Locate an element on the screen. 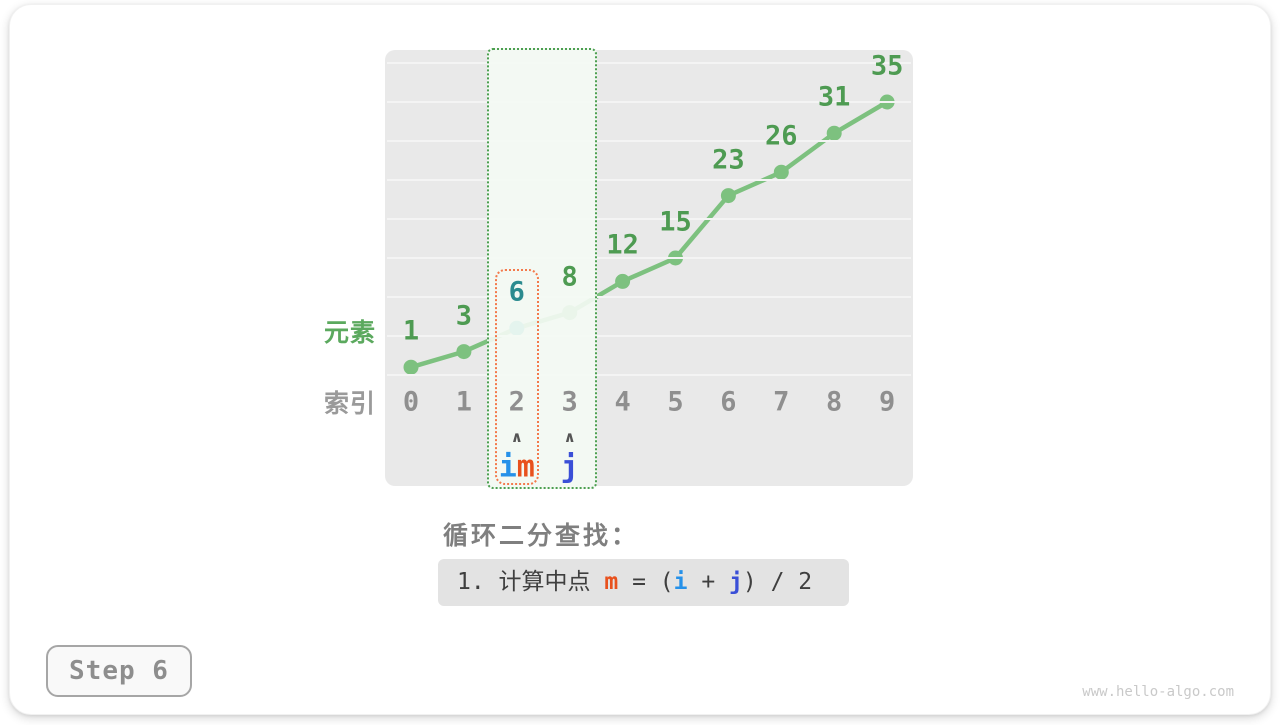 The image size is (1280, 725). index-label: 8 is located at coordinates (834, 402).